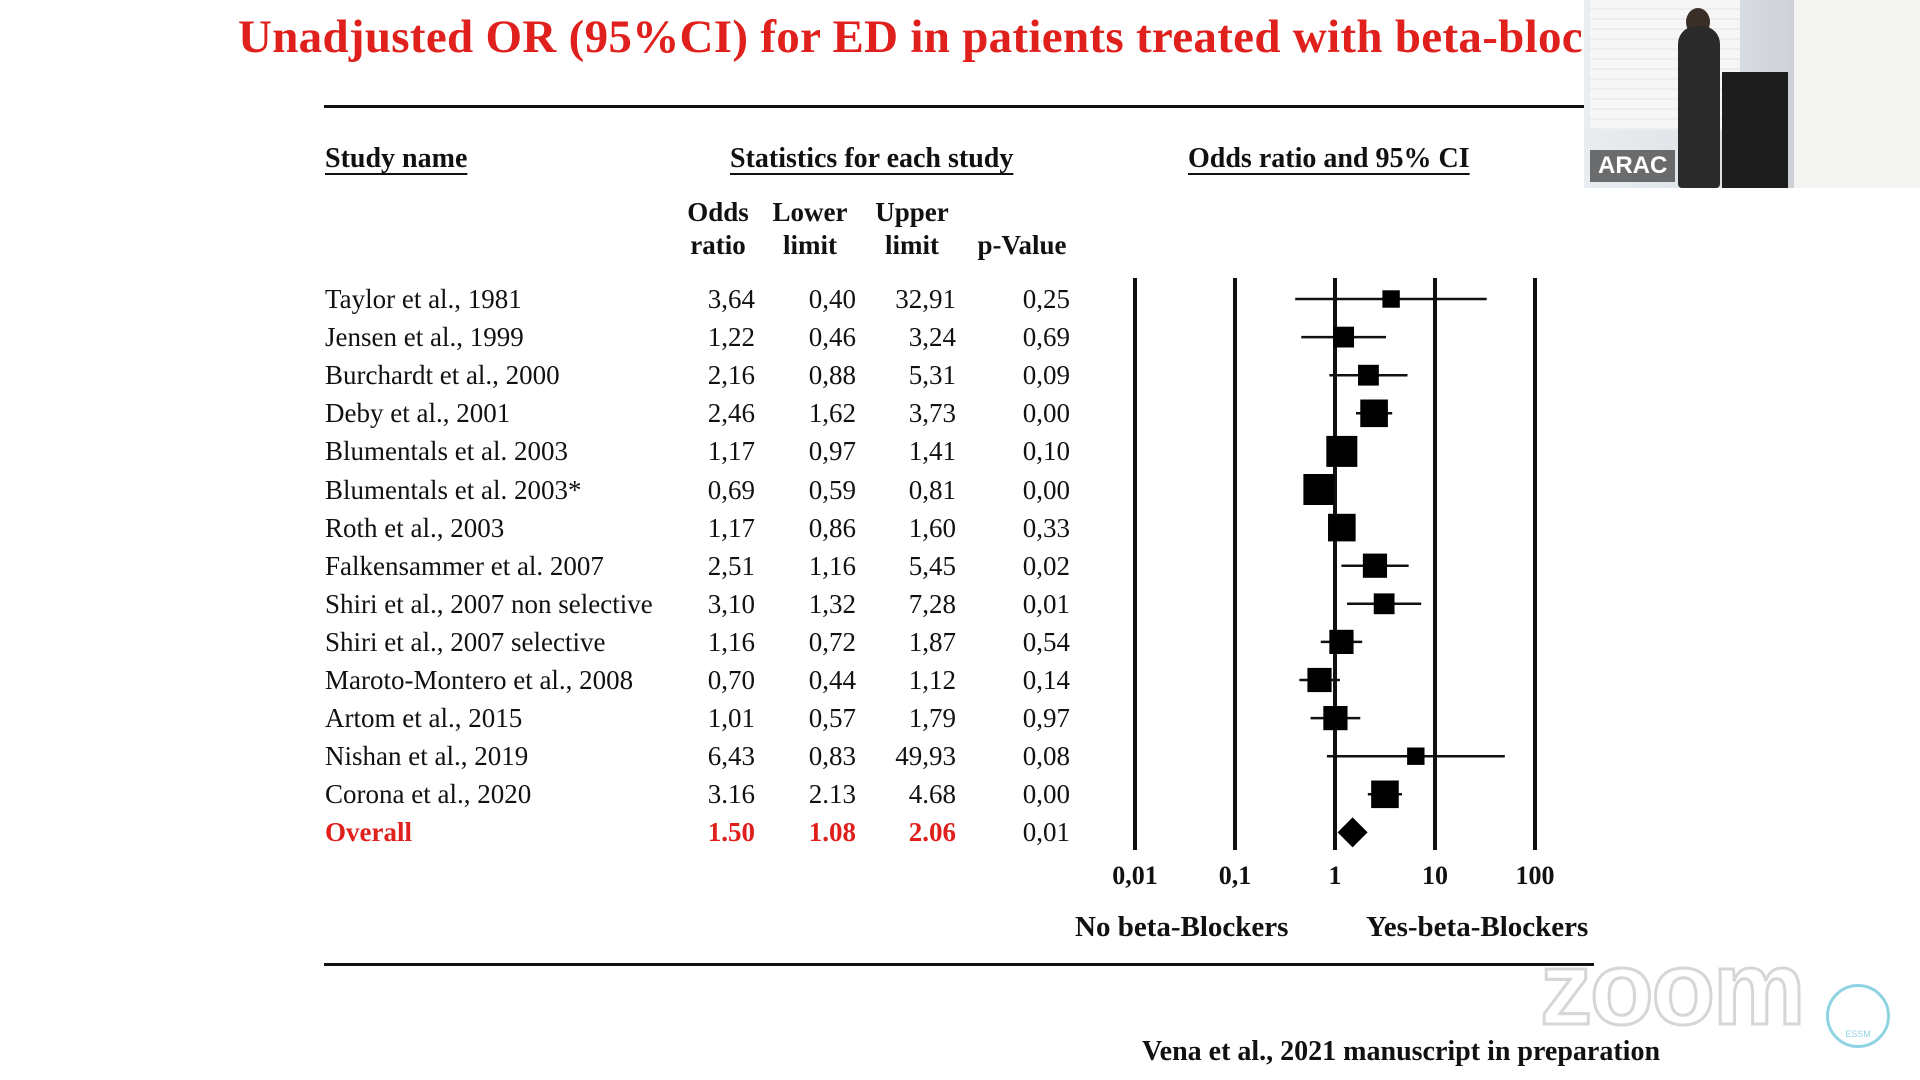  What do you see at coordinates (550, 337) in the screenshot?
I see `table-row: Jensen et al., 1999 1,22 0,46 3,24 0,69` at bounding box center [550, 337].